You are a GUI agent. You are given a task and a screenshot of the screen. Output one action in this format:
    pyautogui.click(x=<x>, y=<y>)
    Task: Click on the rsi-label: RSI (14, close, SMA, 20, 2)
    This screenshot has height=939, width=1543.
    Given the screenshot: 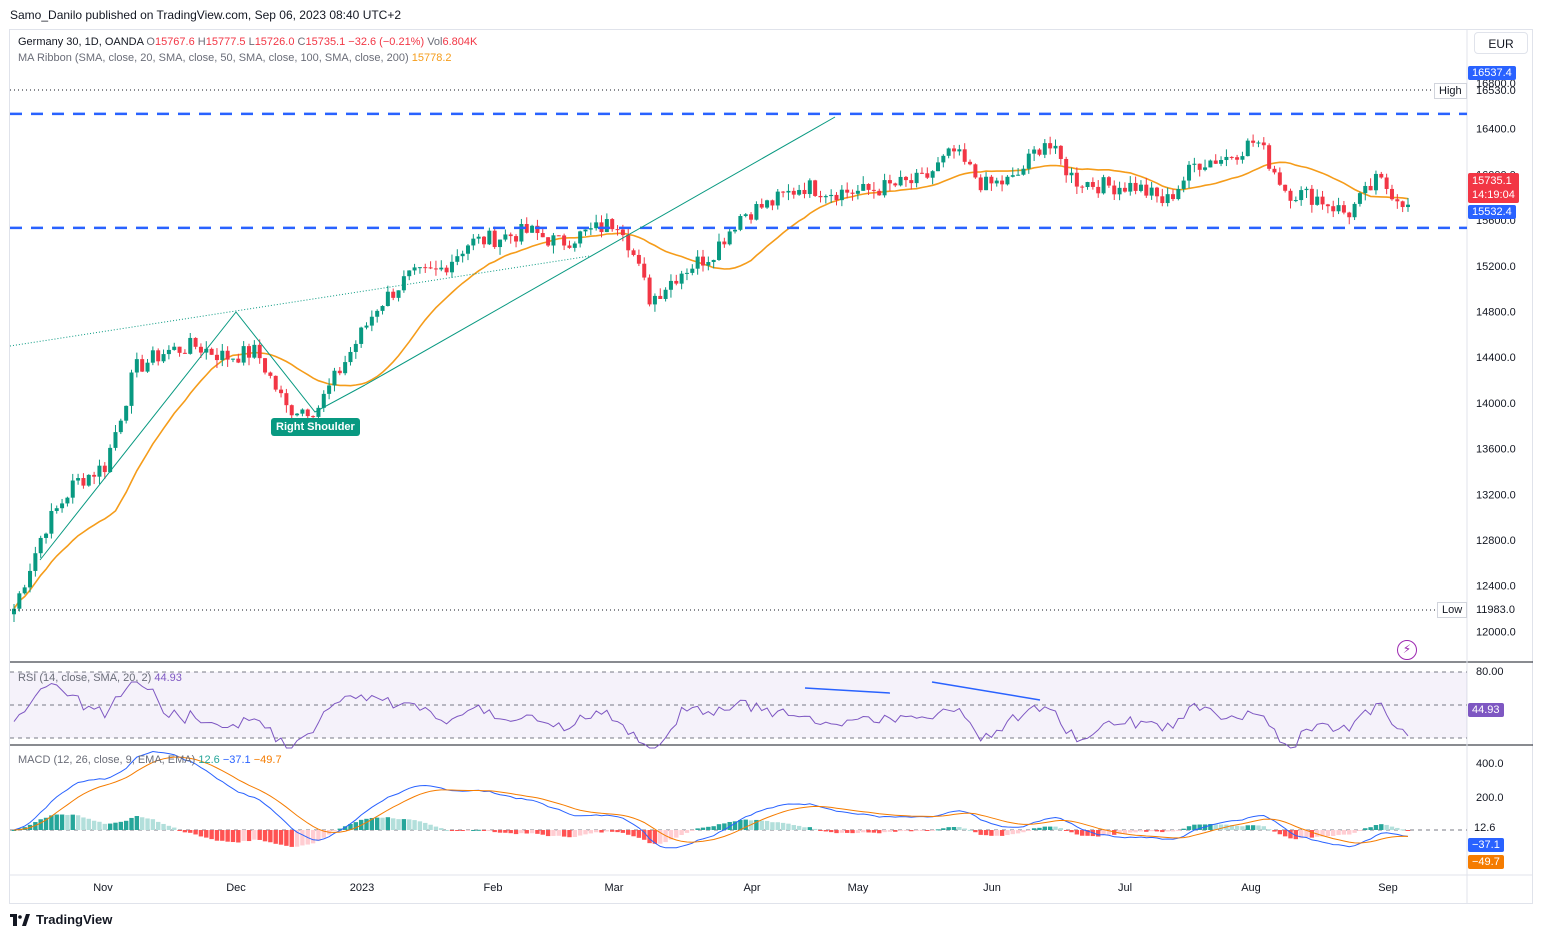 What is the action you would take?
    pyautogui.click(x=85, y=678)
    